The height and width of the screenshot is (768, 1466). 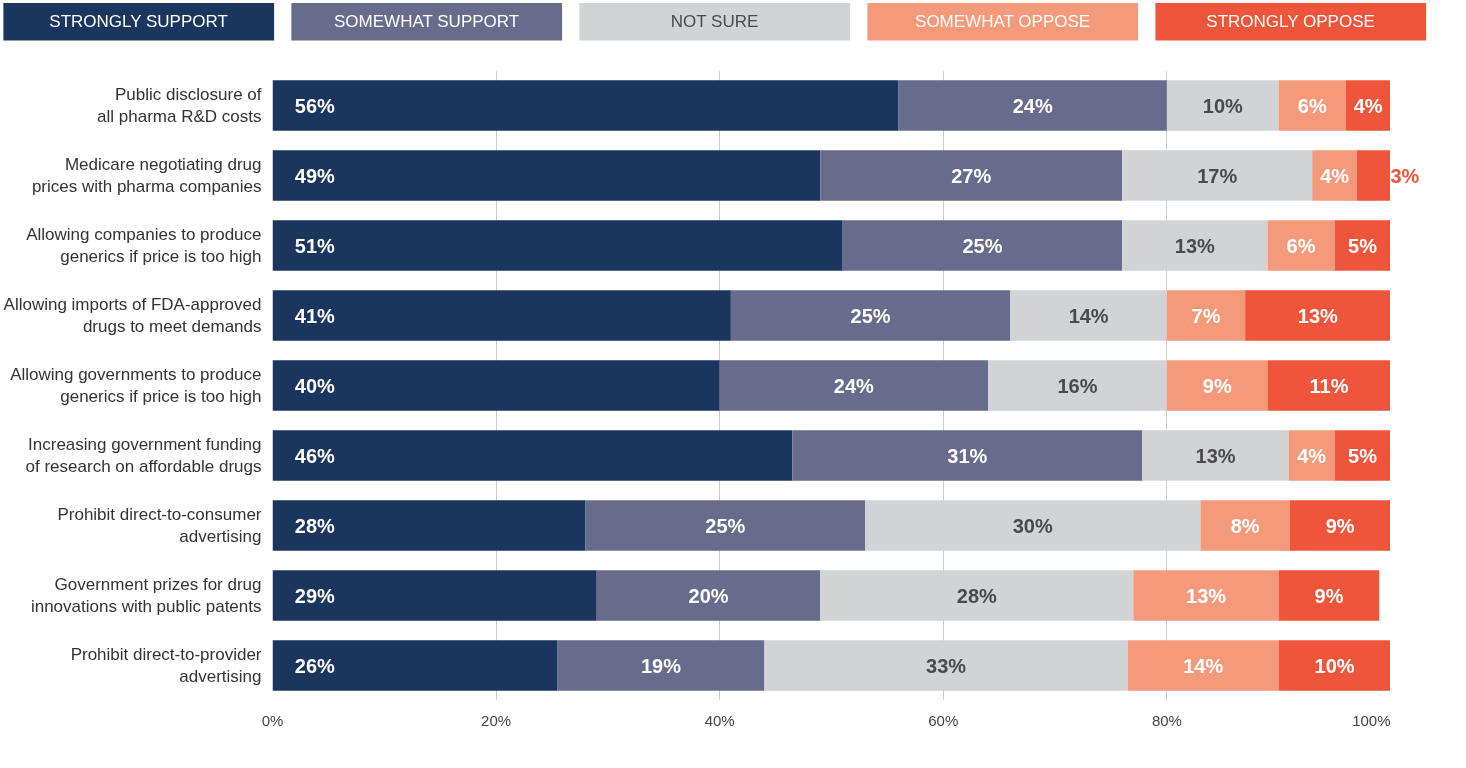 I want to click on y-tick-label: Increasing government funding of research on affordable drugs, so click(x=143, y=455).